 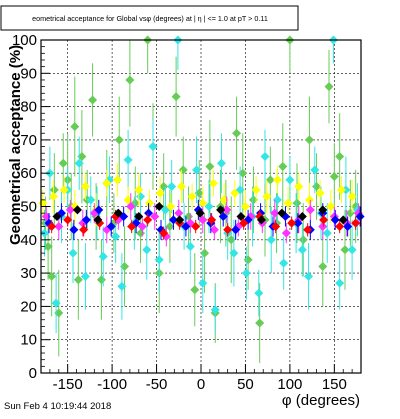 I want to click on y-tick-label: 80, so click(x=28, y=107).